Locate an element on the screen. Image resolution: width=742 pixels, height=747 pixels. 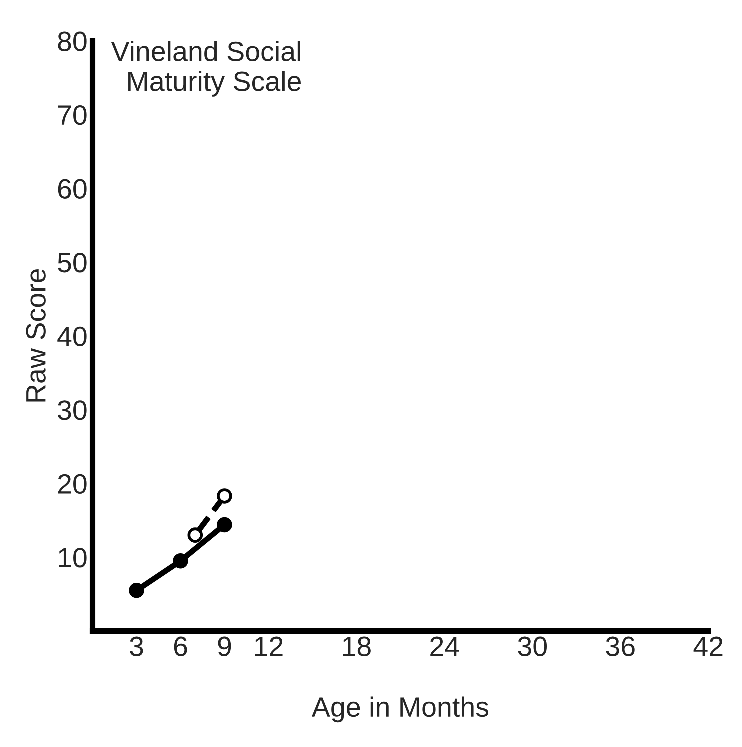
y-tick-label: 20 is located at coordinates (72, 484).